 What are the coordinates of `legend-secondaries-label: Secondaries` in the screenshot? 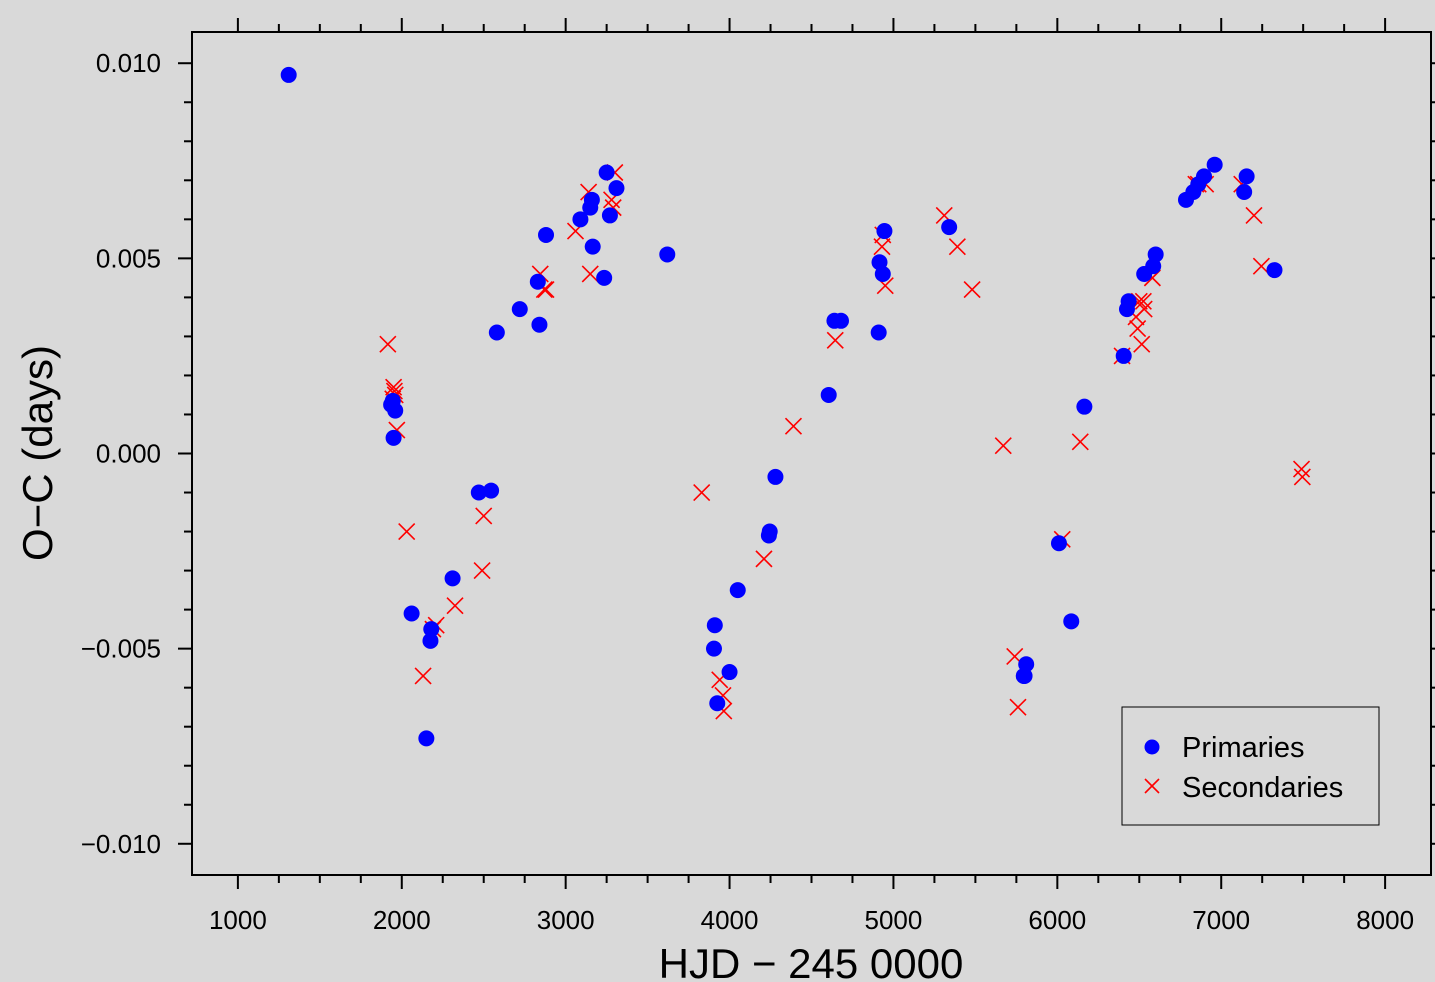 It's located at (1262, 788).